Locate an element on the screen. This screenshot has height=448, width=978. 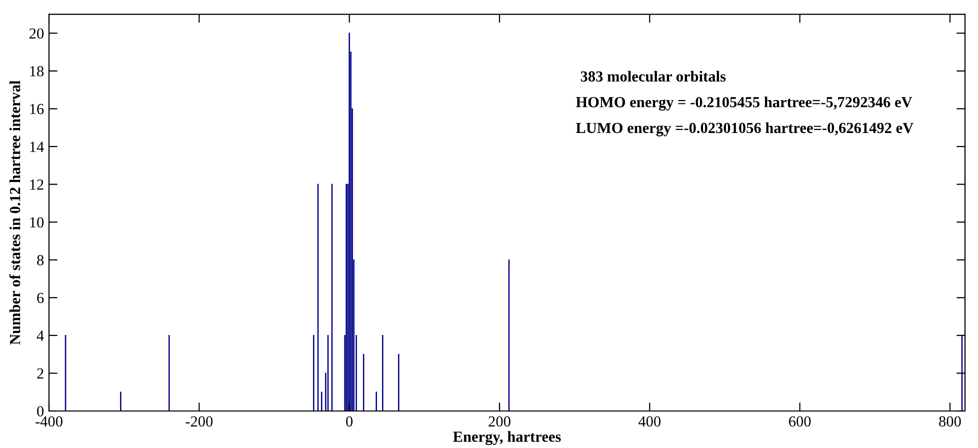
x-tick-label: -200 is located at coordinates (199, 421).